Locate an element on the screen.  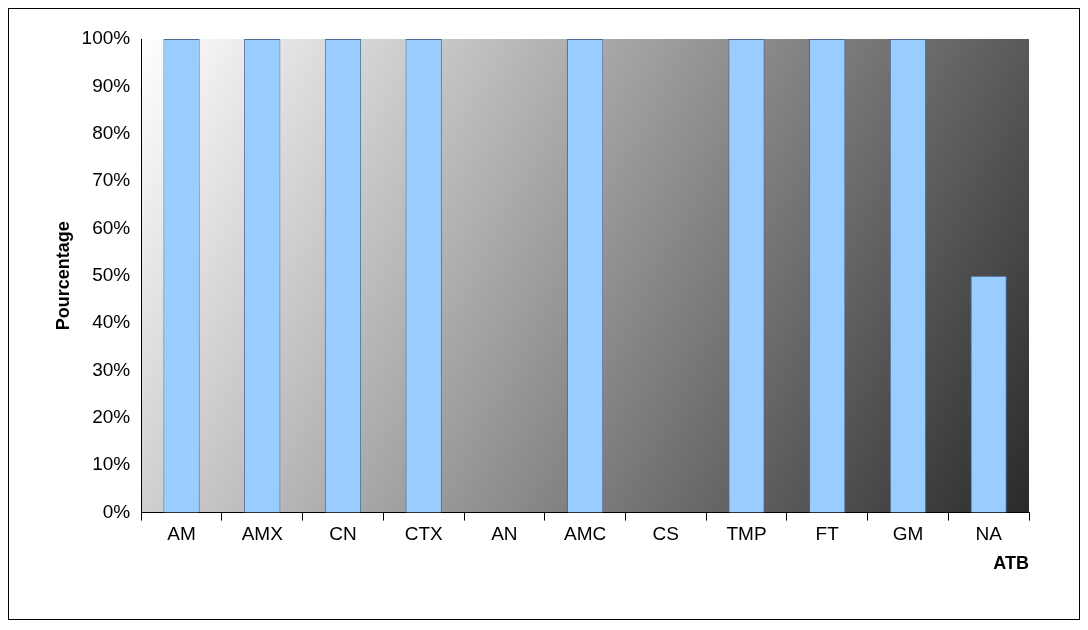
y-tick-label: 90% is located at coordinates (111, 85).